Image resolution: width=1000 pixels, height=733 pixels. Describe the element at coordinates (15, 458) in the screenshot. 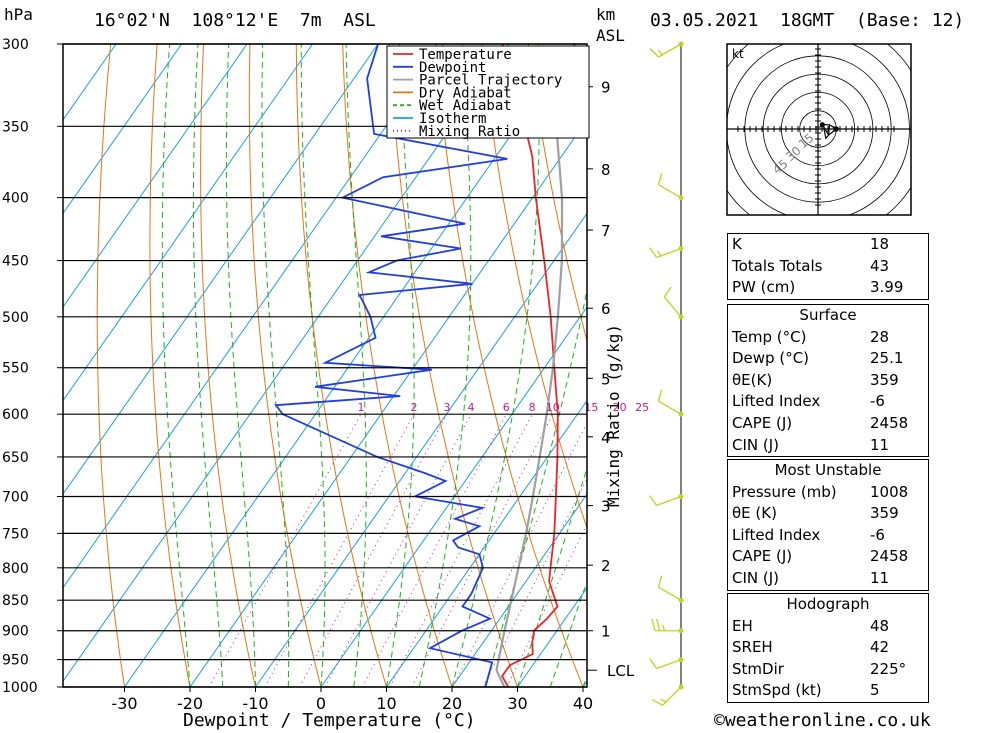

I see `pressure-tick-label: 650` at that location.